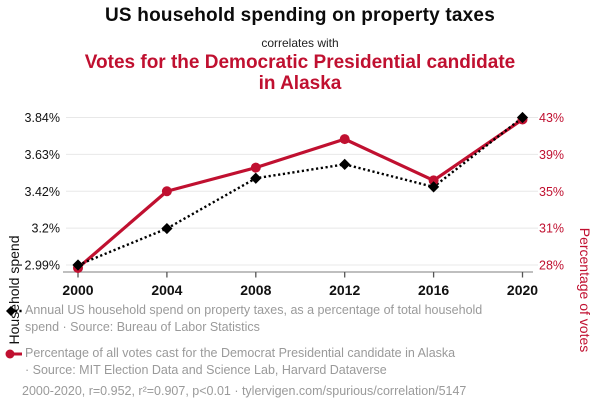 Image resolution: width=600 pixels, height=414 pixels. I want to click on correlates-with-label: correlates with, so click(300, 43).